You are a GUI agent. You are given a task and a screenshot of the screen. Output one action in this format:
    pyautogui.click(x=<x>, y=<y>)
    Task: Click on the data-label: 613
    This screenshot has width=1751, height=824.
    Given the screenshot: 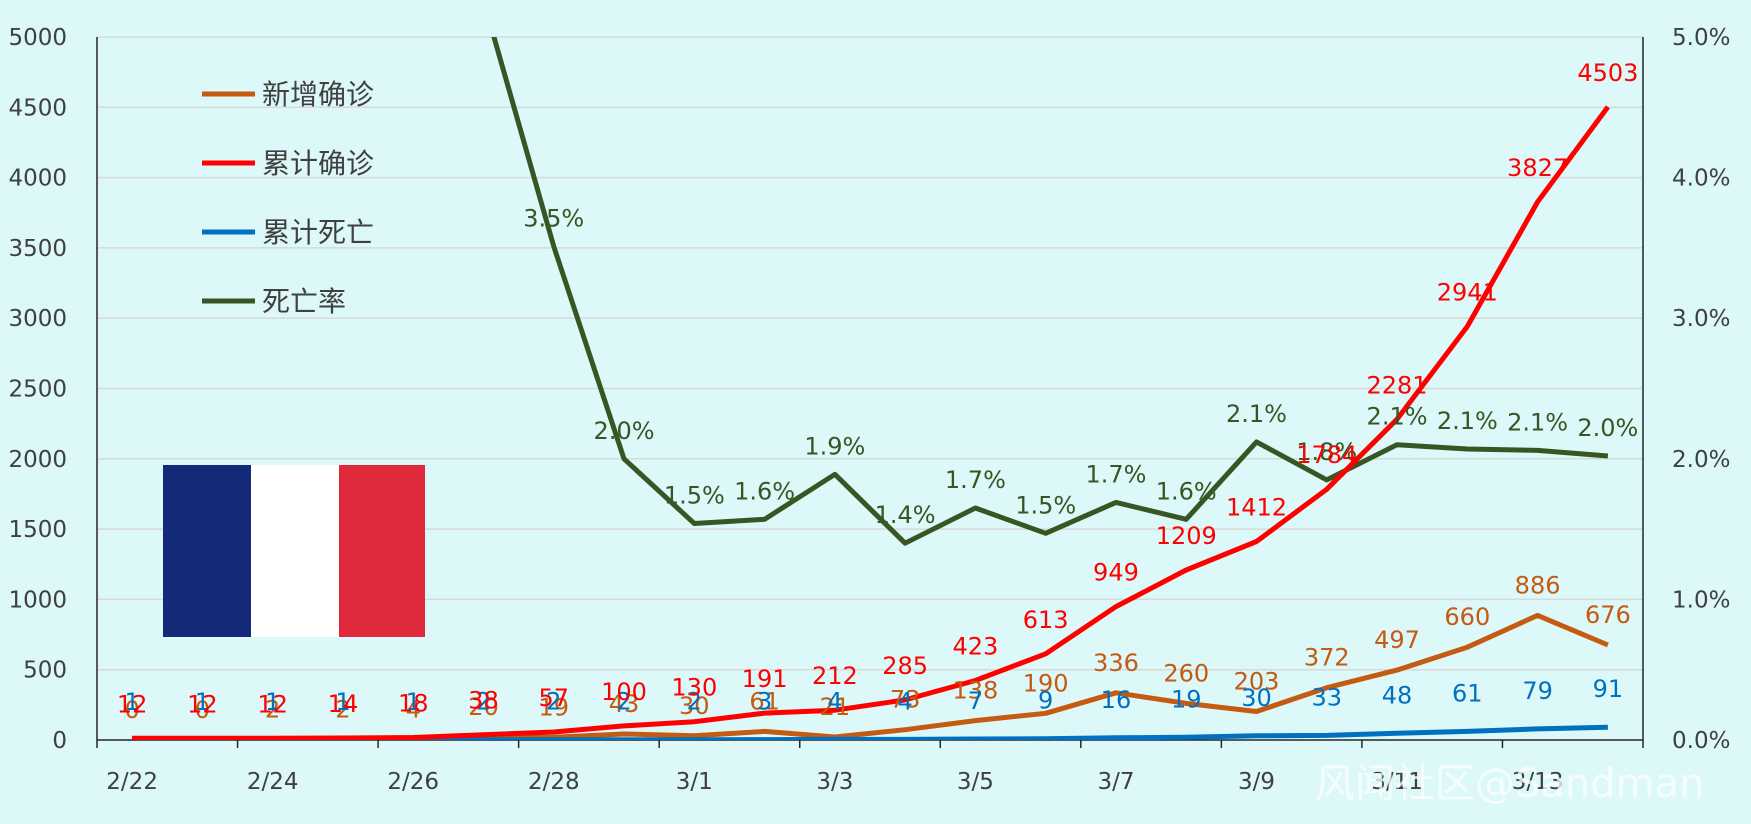 What is the action you would take?
    pyautogui.click(x=1046, y=620)
    